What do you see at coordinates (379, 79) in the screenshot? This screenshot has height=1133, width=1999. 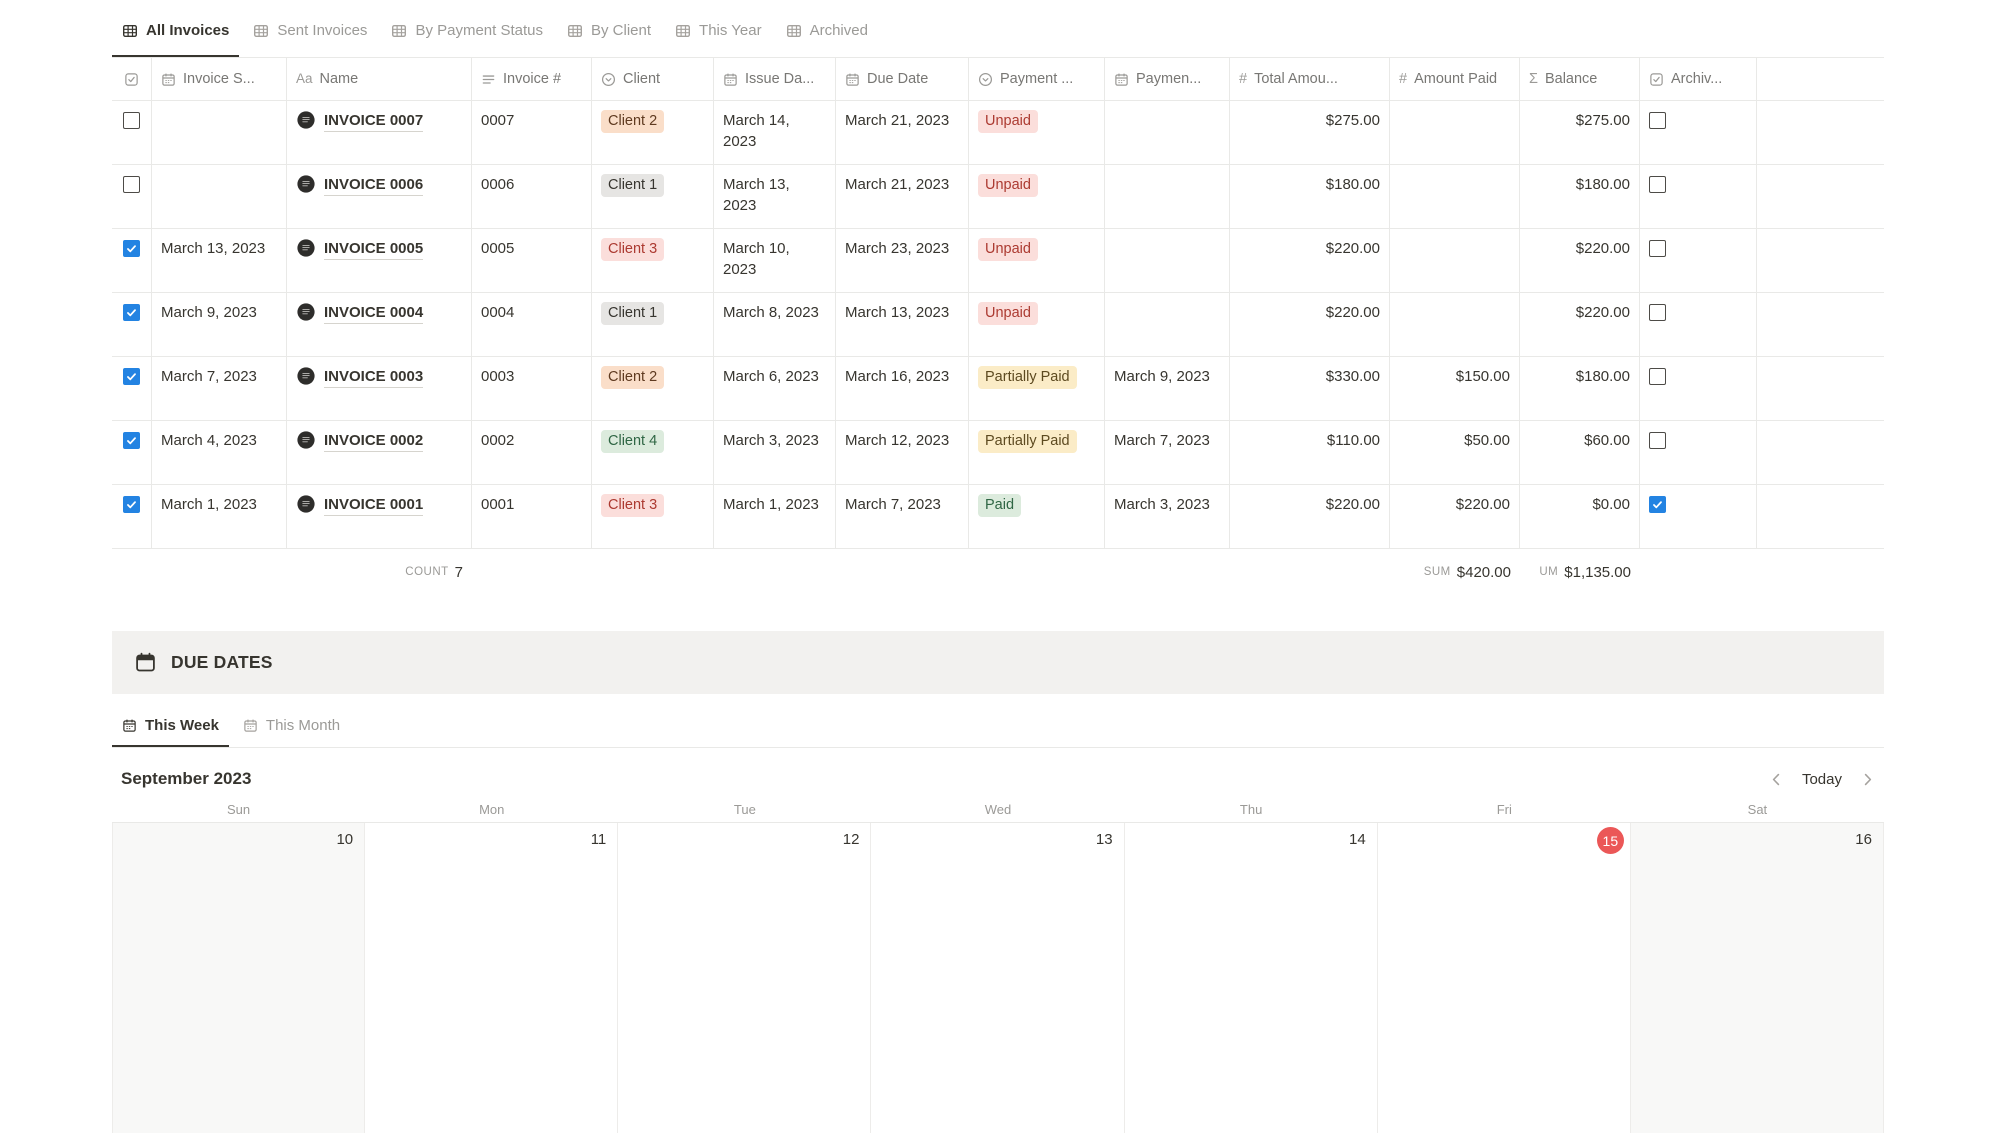 I see `column-header-name: Aa Name` at bounding box center [379, 79].